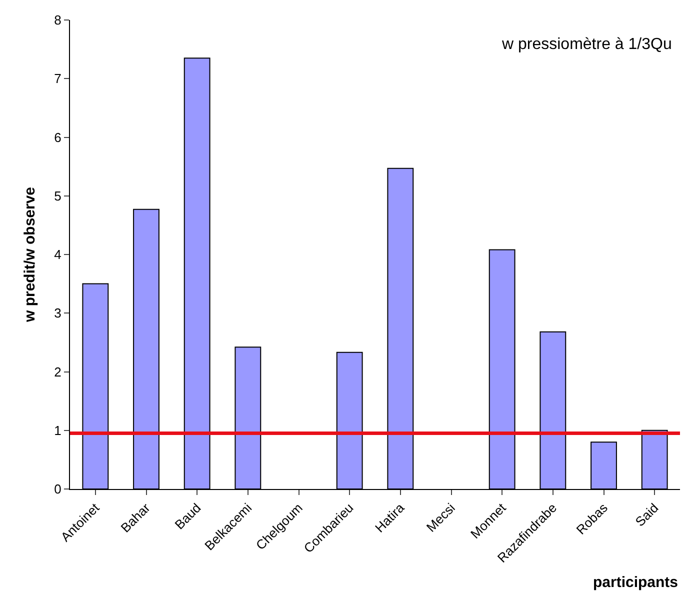 The image size is (690, 599). Describe the element at coordinates (58, 489) in the screenshot. I see `y-tick-label: 0` at that location.